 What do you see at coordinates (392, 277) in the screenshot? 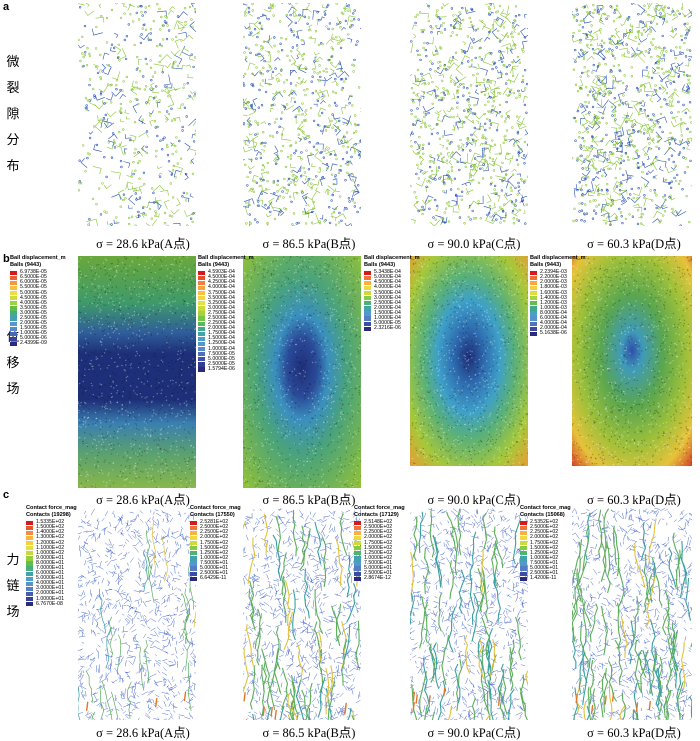
I see `legend-entry: 5.0000E-04` at bounding box center [392, 277].